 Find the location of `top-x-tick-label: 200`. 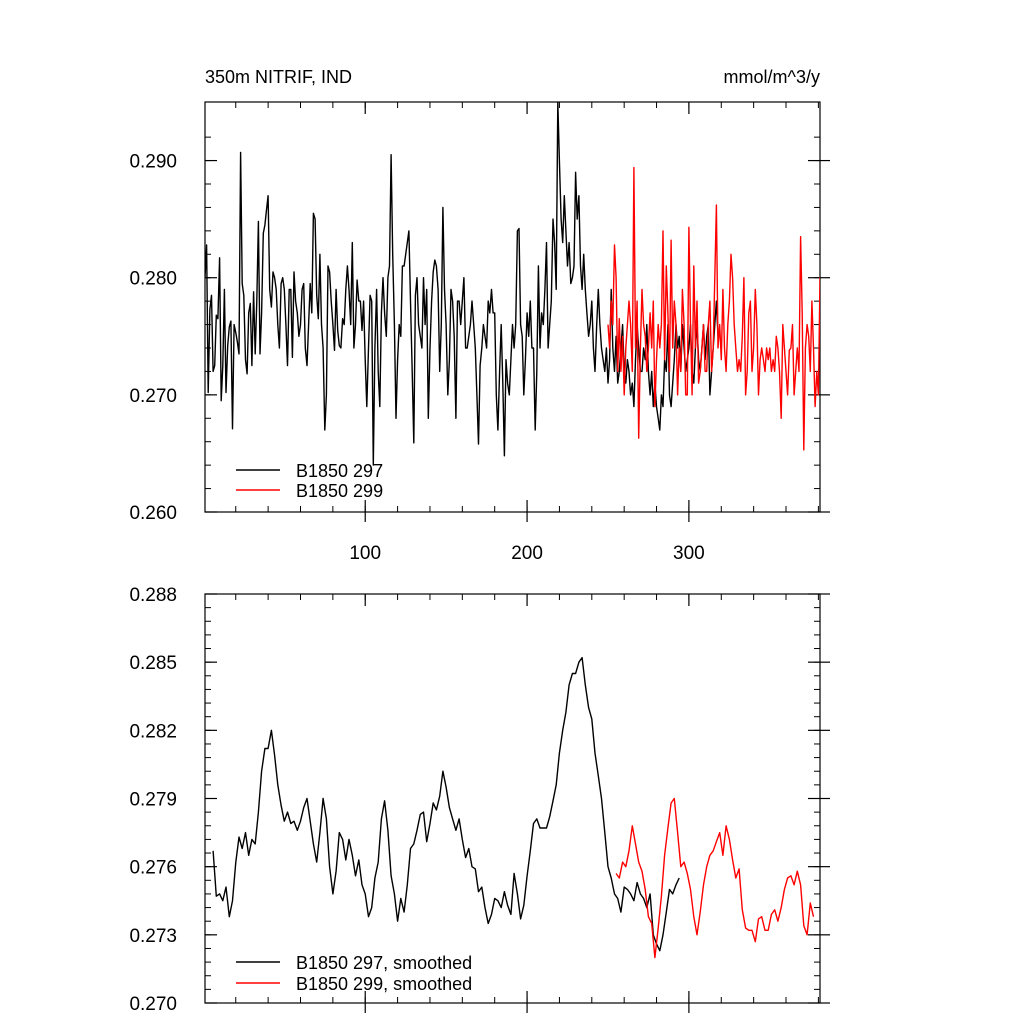

top-x-tick-label: 200 is located at coordinates (527, 553).